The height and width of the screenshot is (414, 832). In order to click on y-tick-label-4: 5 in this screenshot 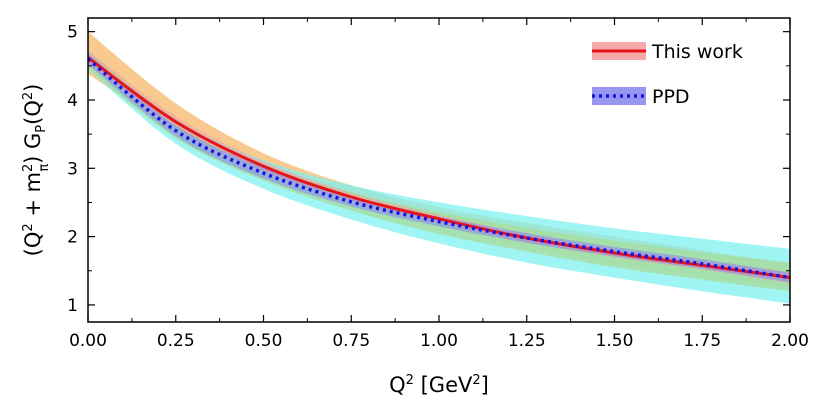, I will do `click(72, 33)`.